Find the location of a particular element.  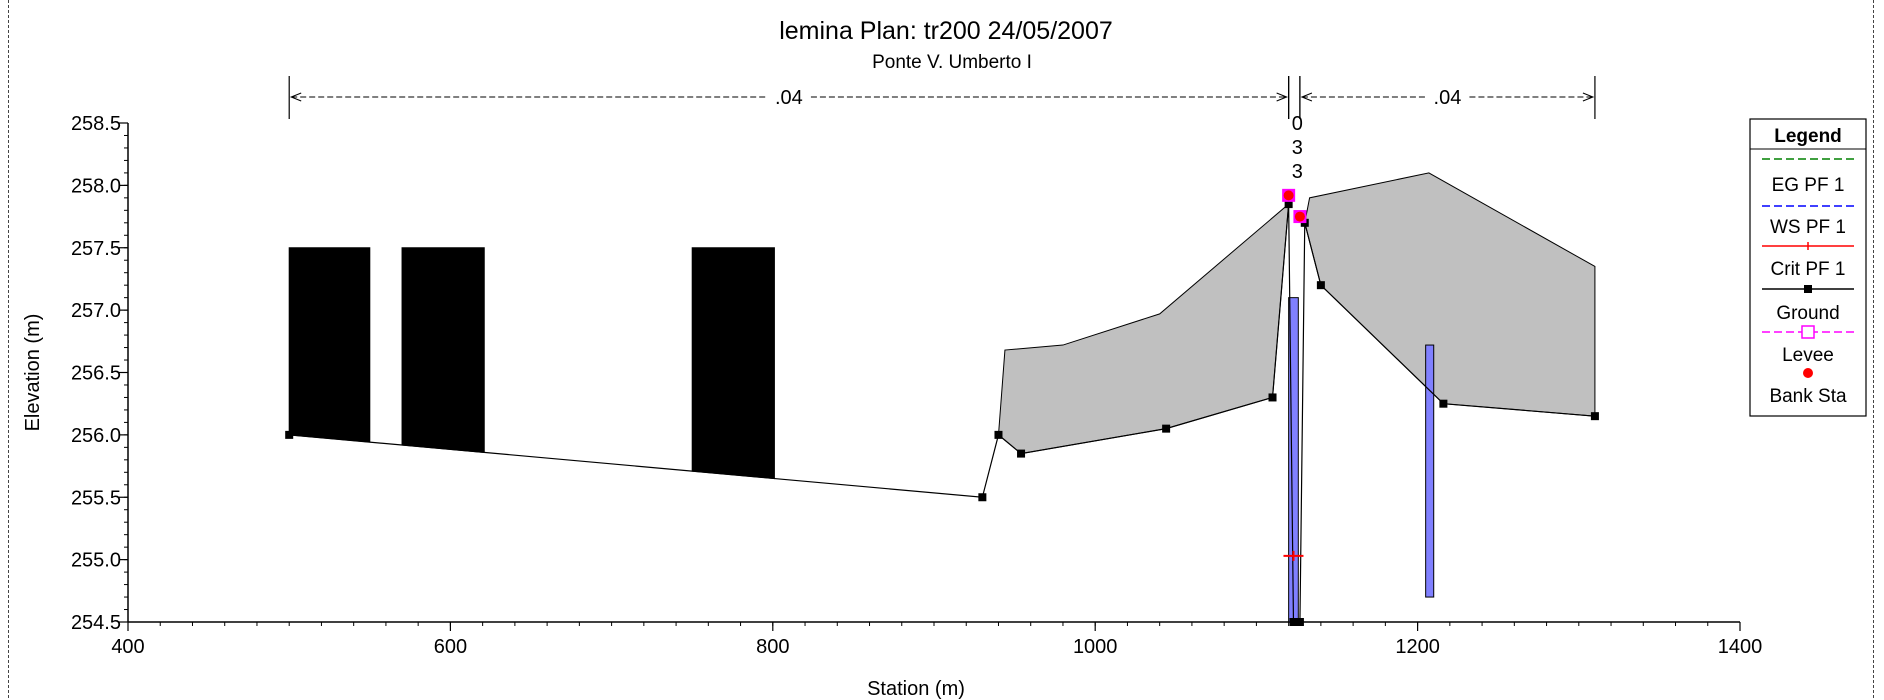

x-tick-label: 1000 is located at coordinates (1095, 647).